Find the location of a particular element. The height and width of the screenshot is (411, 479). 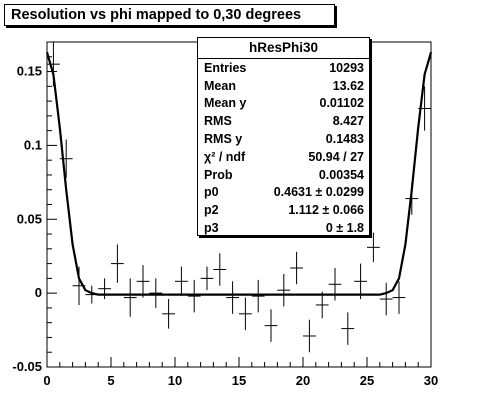

stats-label: Entries is located at coordinates (225, 67).